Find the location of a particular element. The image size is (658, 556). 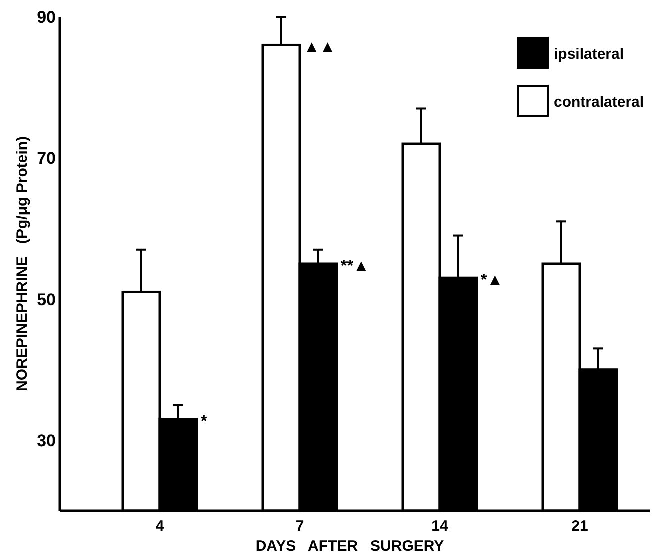

legend-label: contralateral is located at coordinates (599, 102).